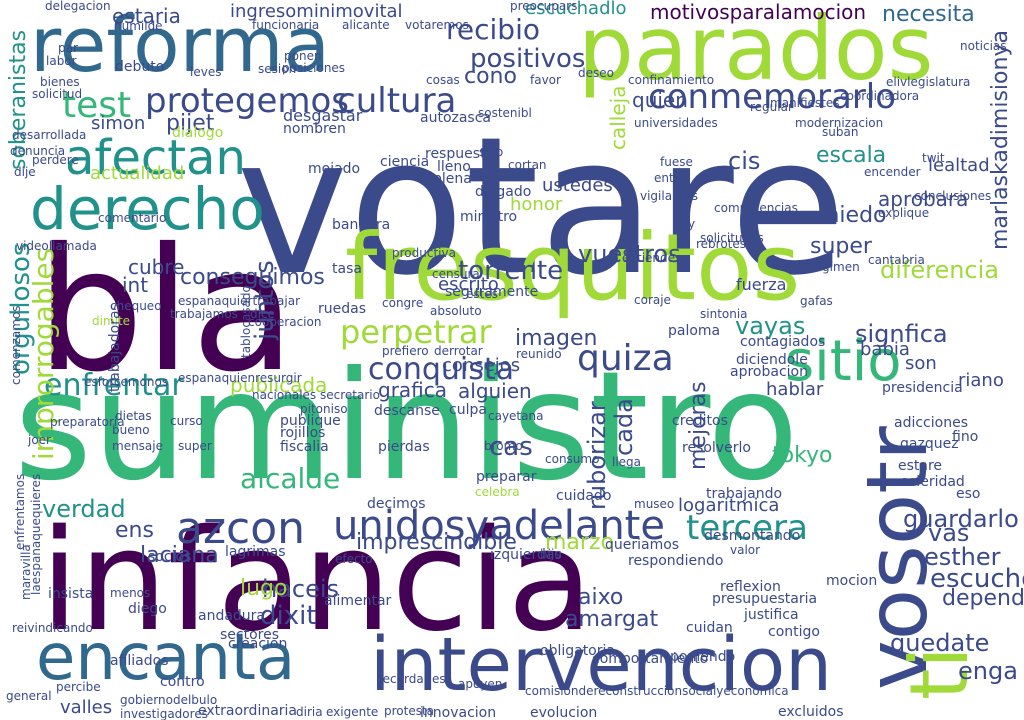 This screenshot has width=1024, height=720. What do you see at coordinates (769, 372) in the screenshot?
I see `word: aprobacion` at bounding box center [769, 372].